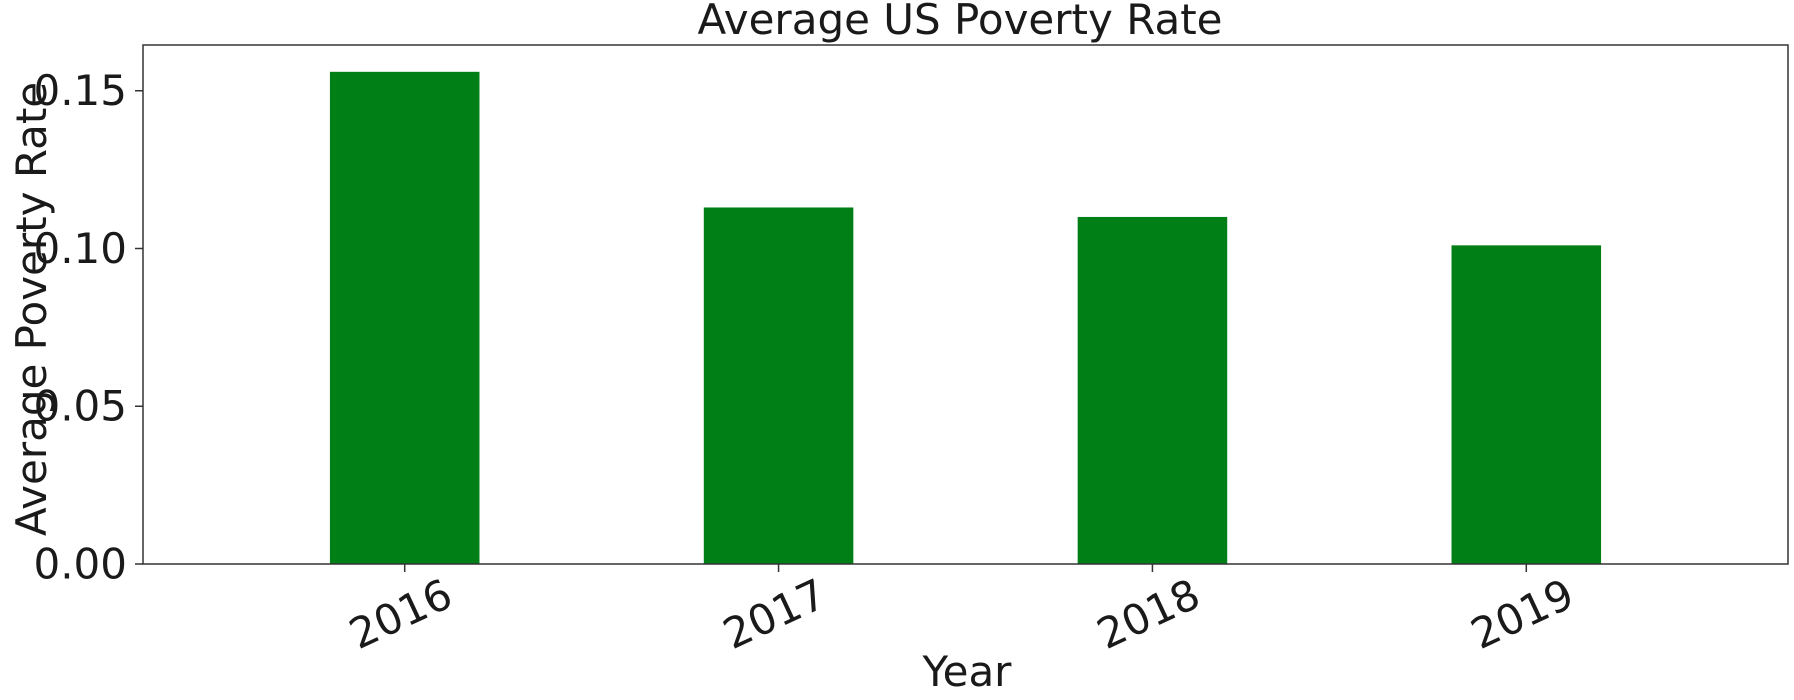 The width and height of the screenshot is (1794, 700). What do you see at coordinates (1523, 614) in the screenshot?
I see `x-tick-label: 2019` at bounding box center [1523, 614].